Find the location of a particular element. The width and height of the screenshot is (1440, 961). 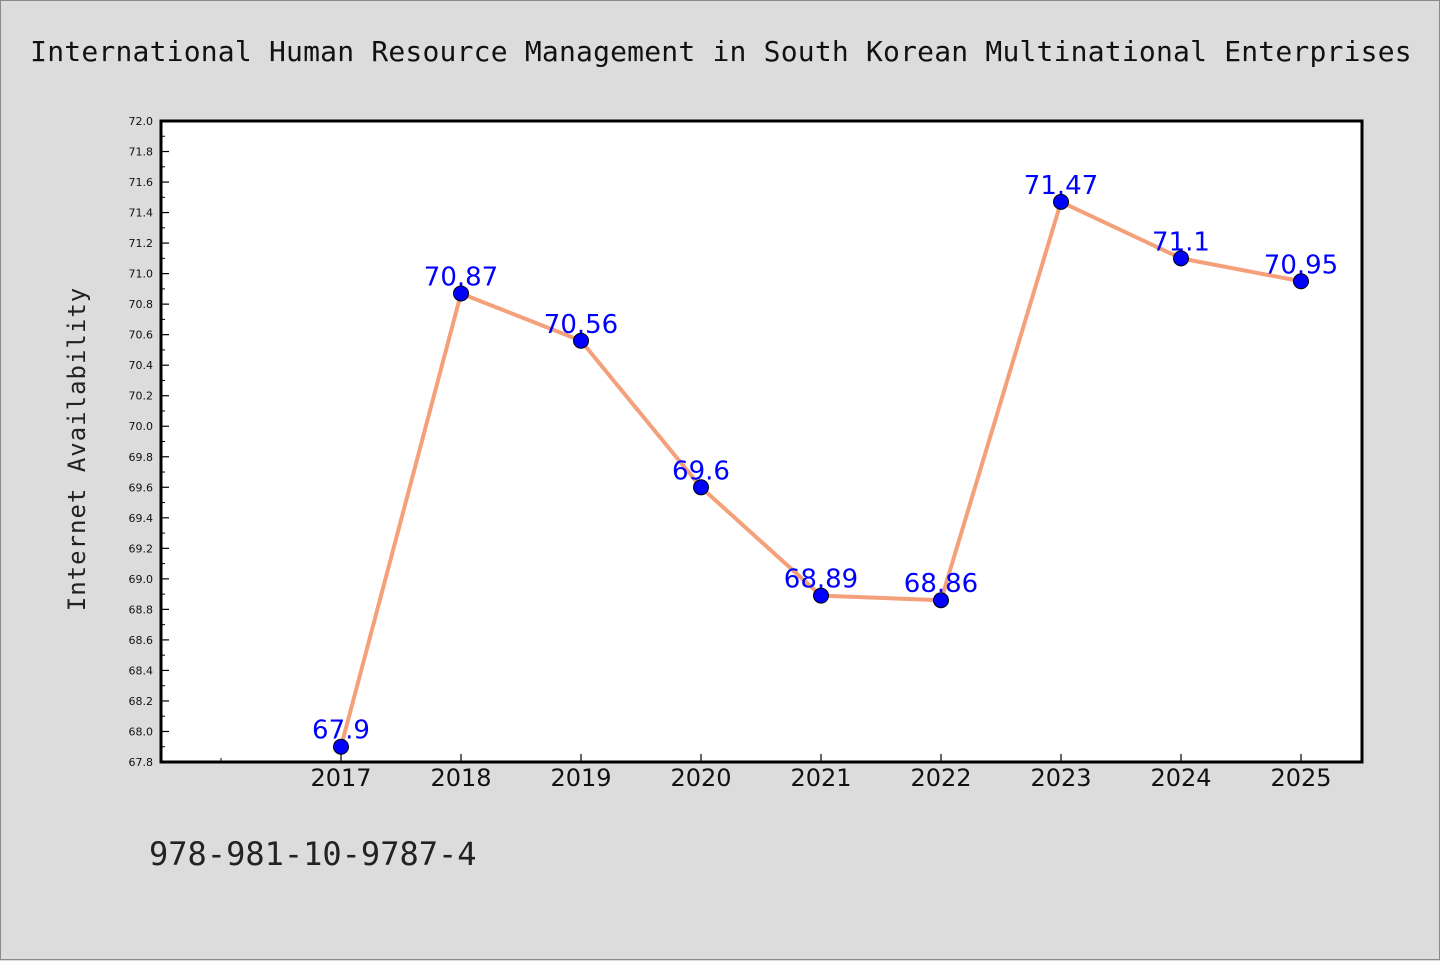

y-tick-label: 69.4 is located at coordinates (141, 518).